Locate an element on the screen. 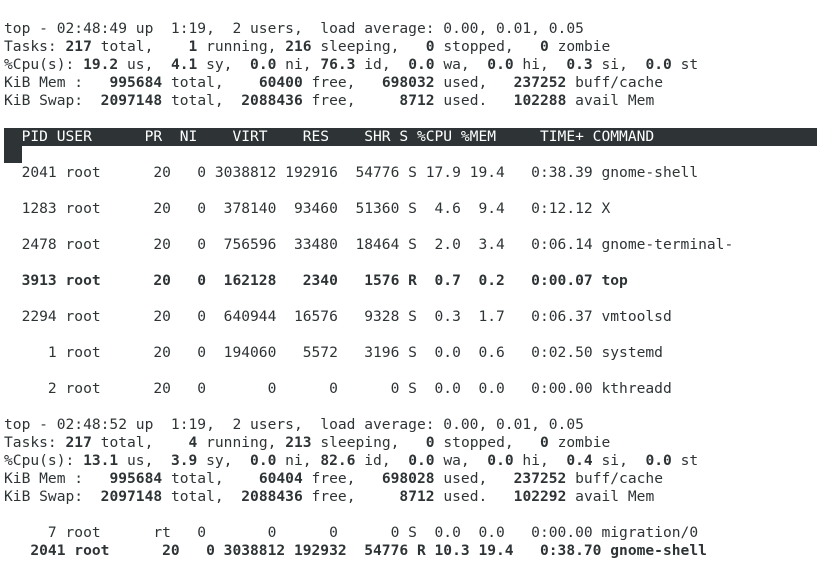 The image size is (817, 570). terminal-cursor is located at coordinates (13, 154).